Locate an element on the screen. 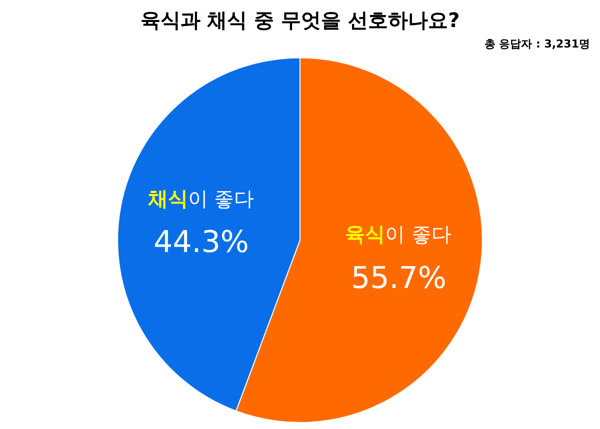 The image size is (600, 429). slice-label: 육식이 좋다 is located at coordinates (398, 234).